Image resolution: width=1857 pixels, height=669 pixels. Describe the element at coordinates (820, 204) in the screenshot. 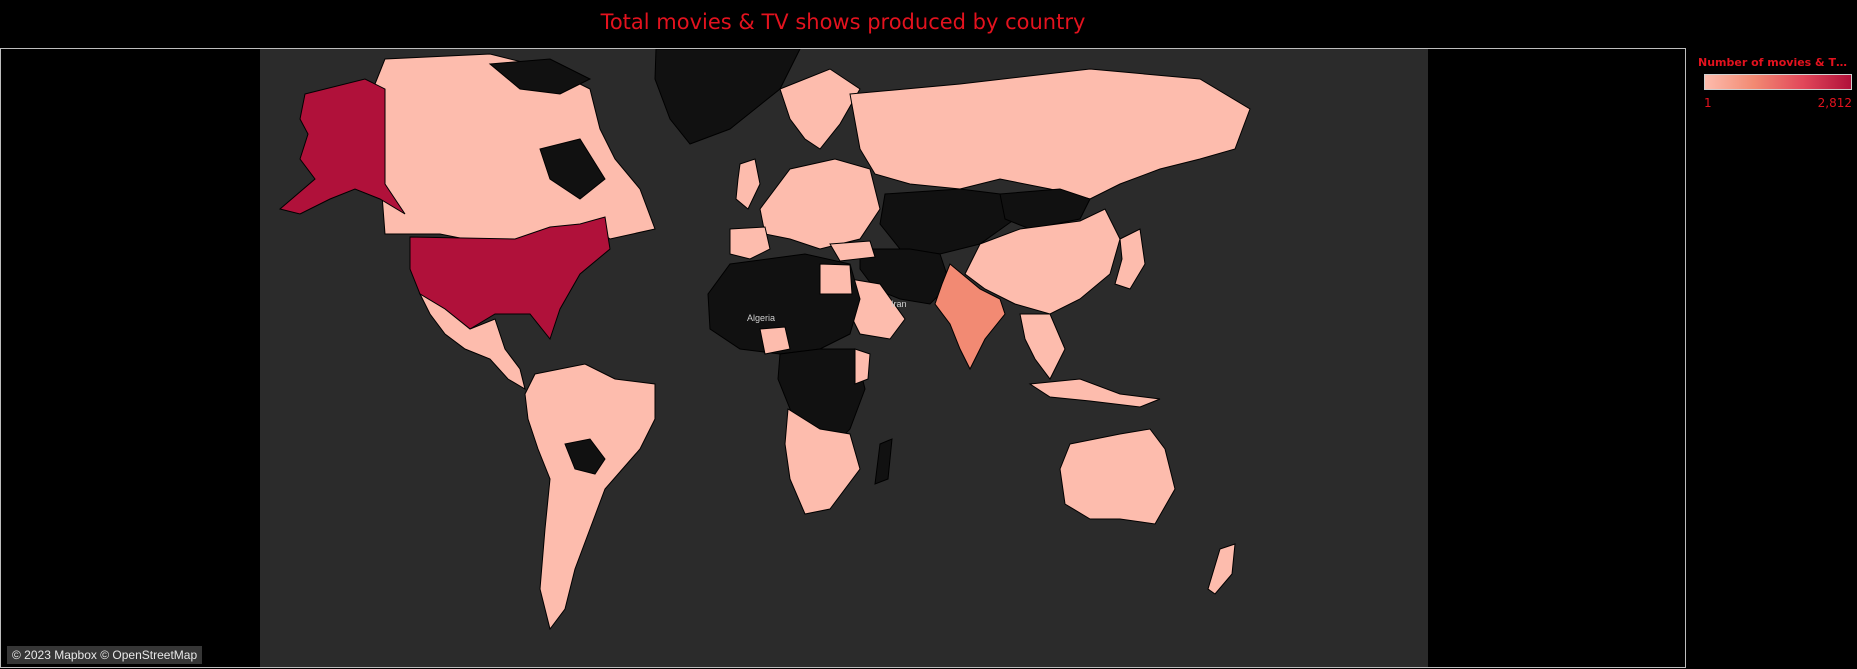

I see `country-europe` at that location.